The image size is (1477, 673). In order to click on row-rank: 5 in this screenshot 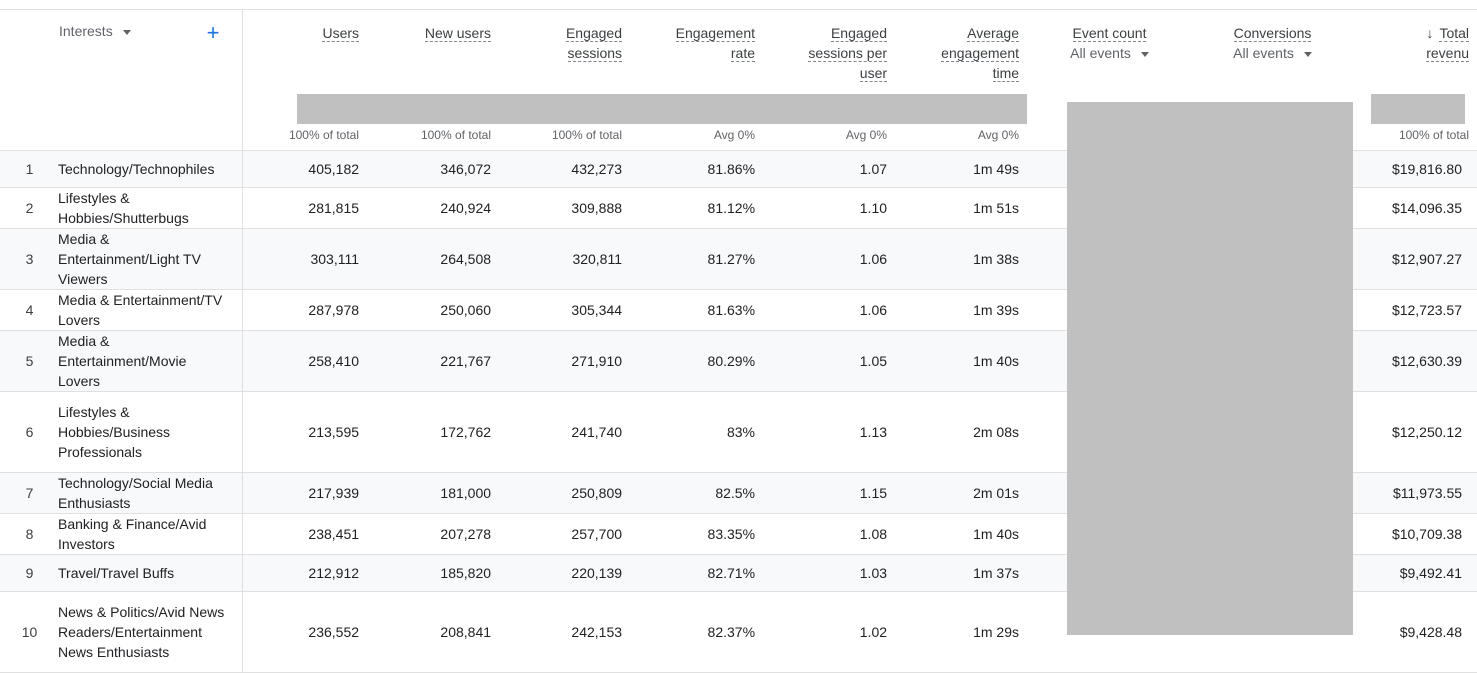, I will do `click(29, 361)`.